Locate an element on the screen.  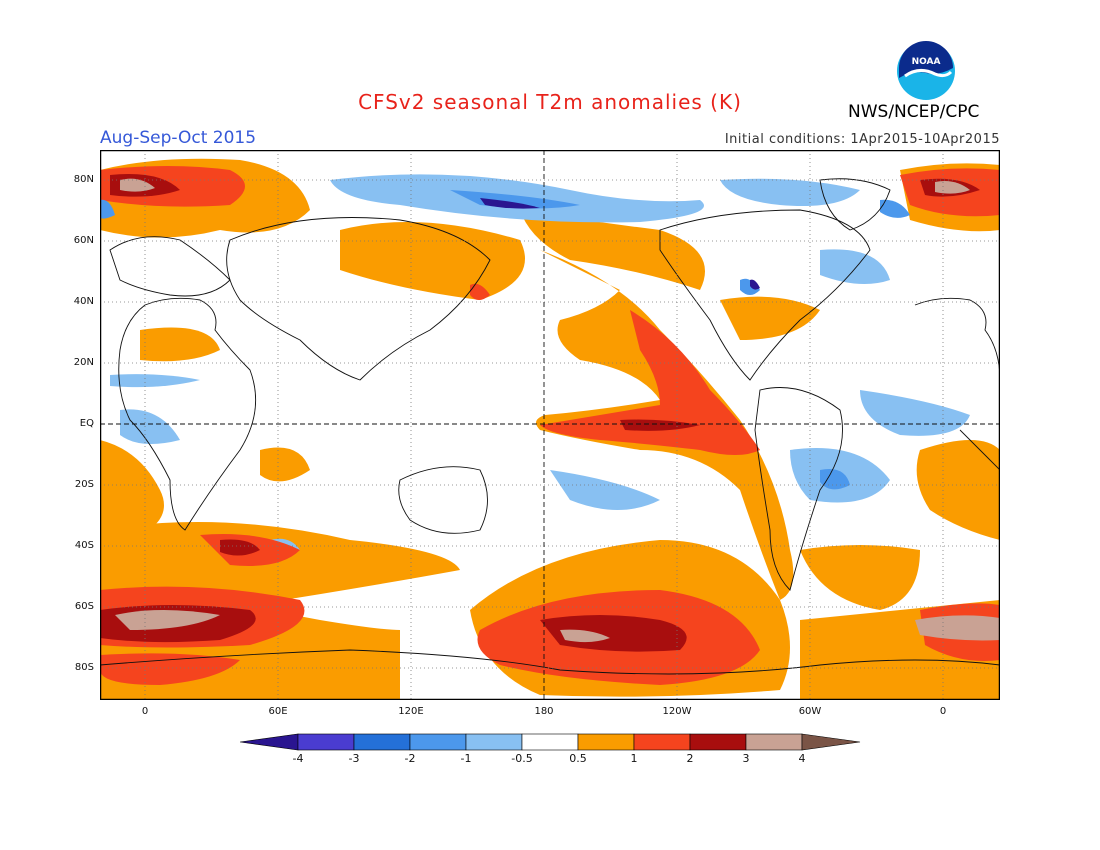
season-label: Aug-Sep-Oct 2015 is located at coordinates (178, 138).